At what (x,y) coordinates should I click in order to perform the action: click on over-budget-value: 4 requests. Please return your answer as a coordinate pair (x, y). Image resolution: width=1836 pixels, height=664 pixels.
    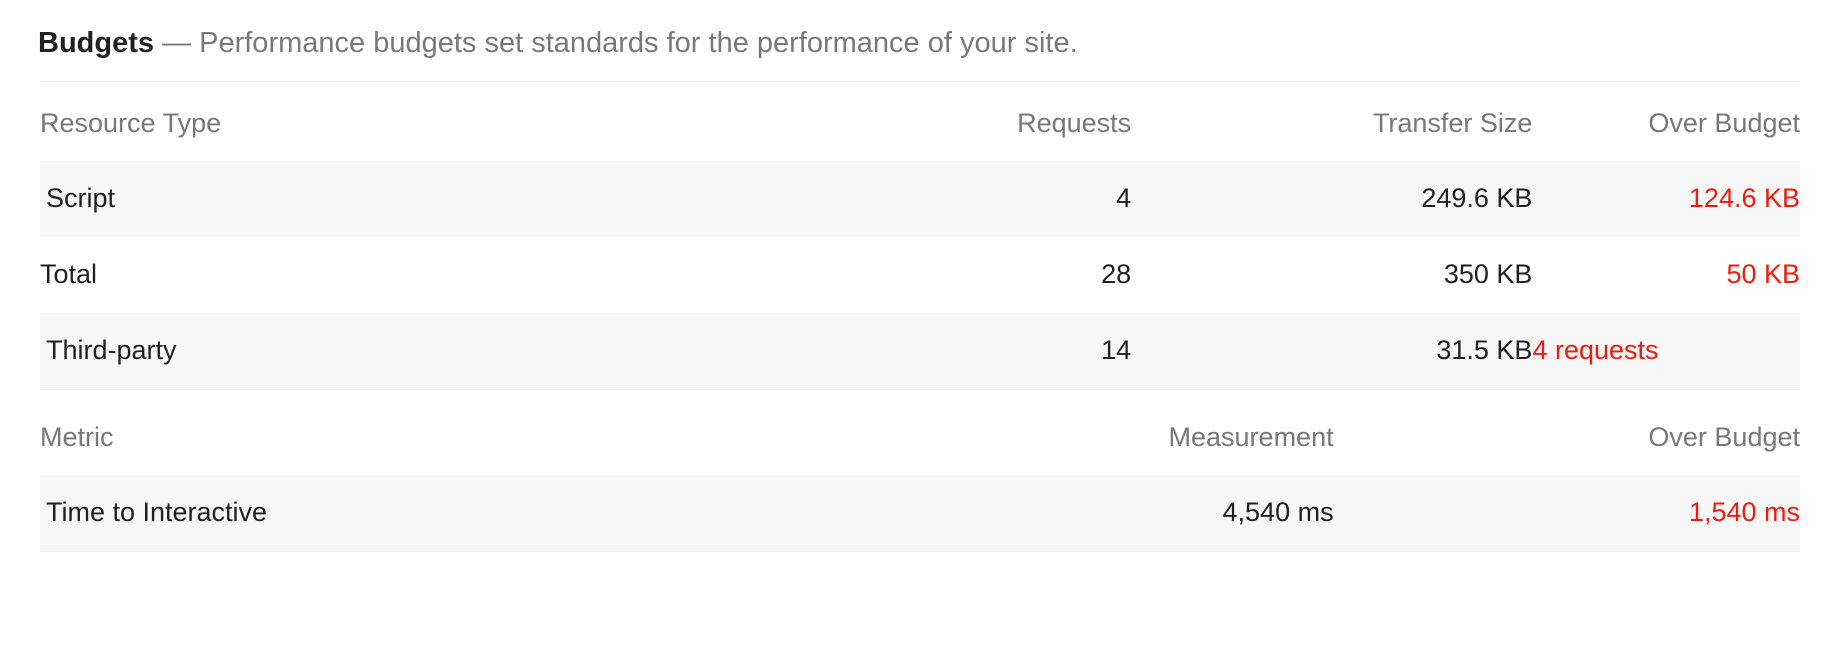
    Looking at the image, I should click on (1595, 349).